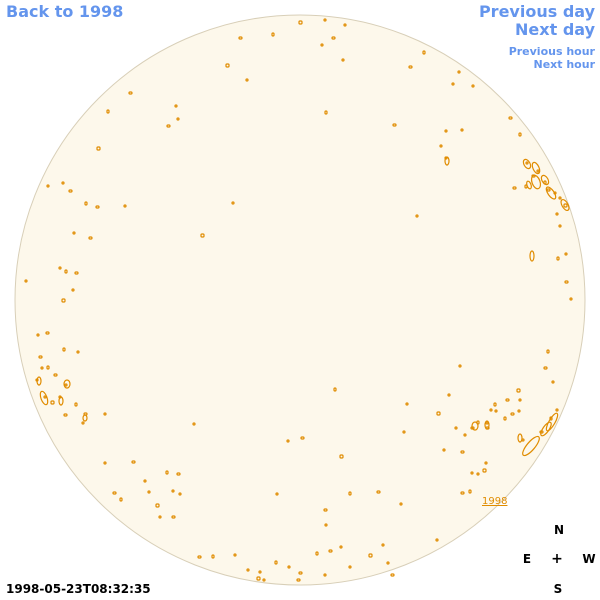  I want to click on compass-west: W, so click(589, 559).